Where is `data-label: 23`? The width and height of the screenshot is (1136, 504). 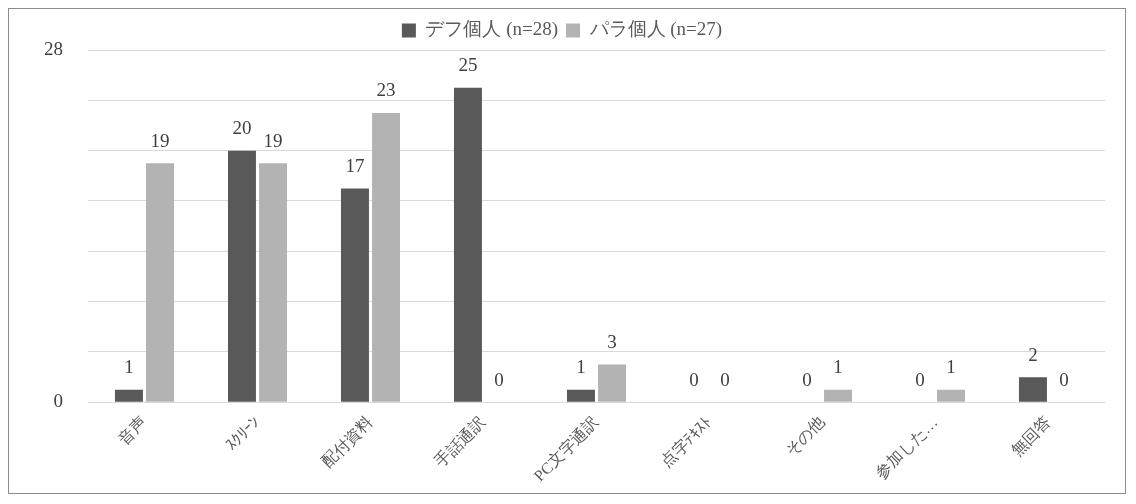 data-label: 23 is located at coordinates (386, 90).